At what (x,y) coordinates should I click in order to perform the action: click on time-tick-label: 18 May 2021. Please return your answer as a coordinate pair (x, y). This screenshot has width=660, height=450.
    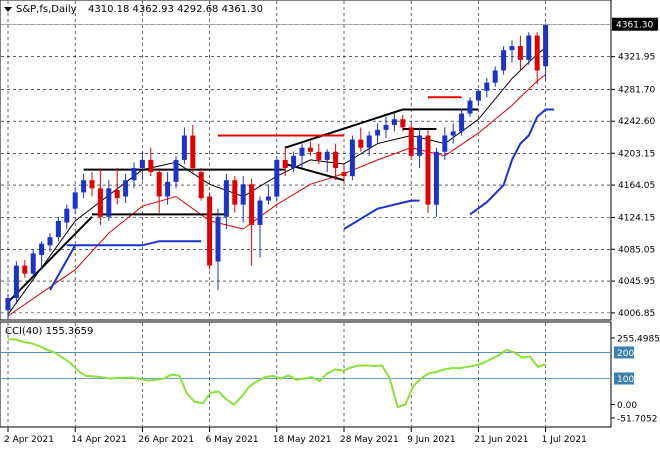
    Looking at the image, I should click on (302, 440).